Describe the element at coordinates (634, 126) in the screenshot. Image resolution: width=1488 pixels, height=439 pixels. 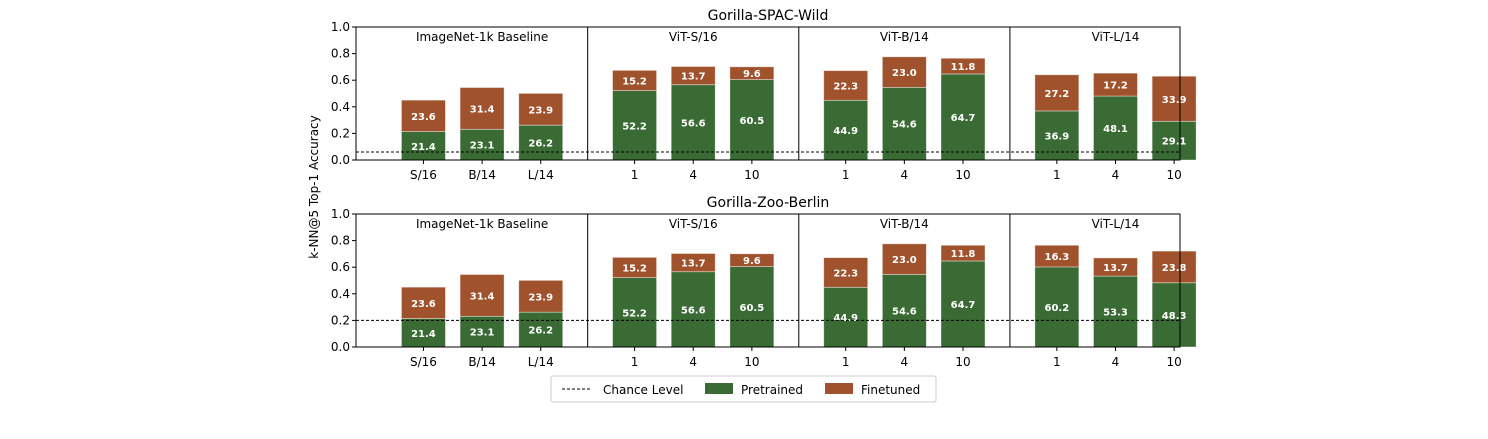
I see `data-label-pretrained: 52.2` at that location.